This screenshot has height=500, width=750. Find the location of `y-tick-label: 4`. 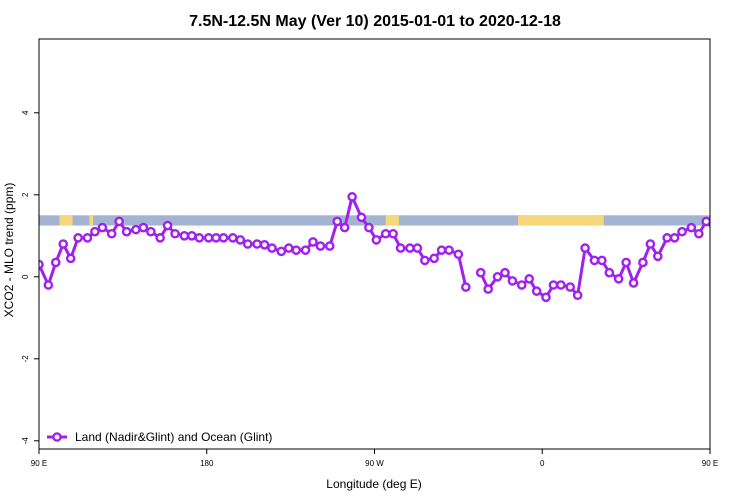

y-tick-label: 4 is located at coordinates (25, 112).